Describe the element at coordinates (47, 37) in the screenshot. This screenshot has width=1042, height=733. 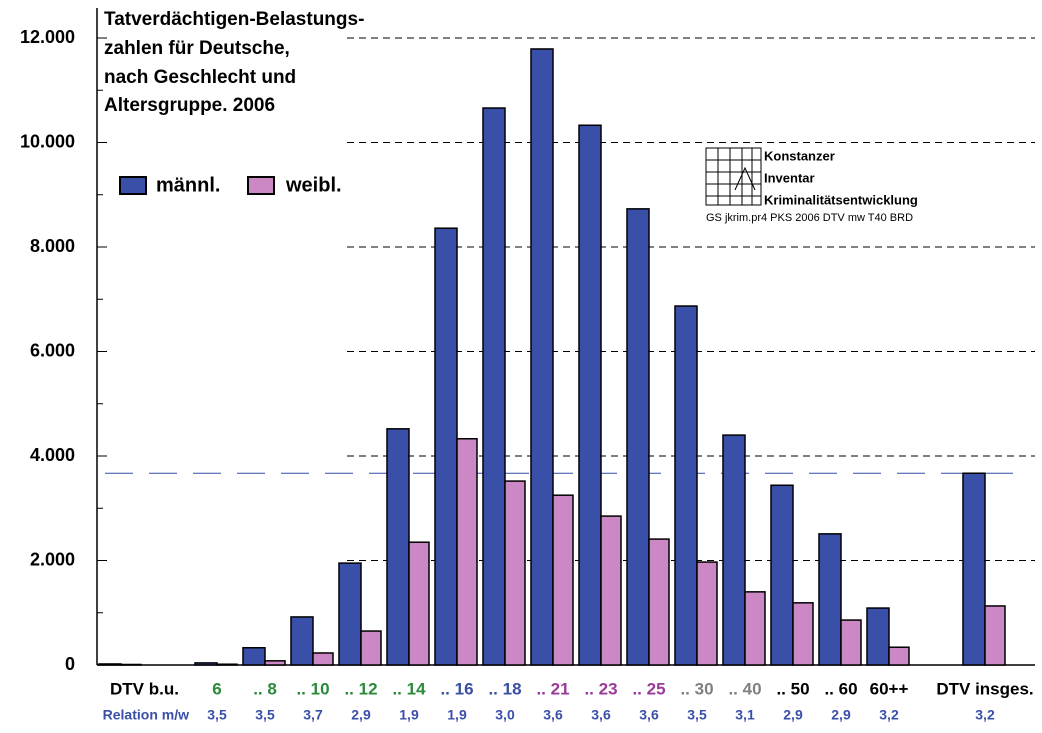
I see `y-tick-label: 12.000` at that location.